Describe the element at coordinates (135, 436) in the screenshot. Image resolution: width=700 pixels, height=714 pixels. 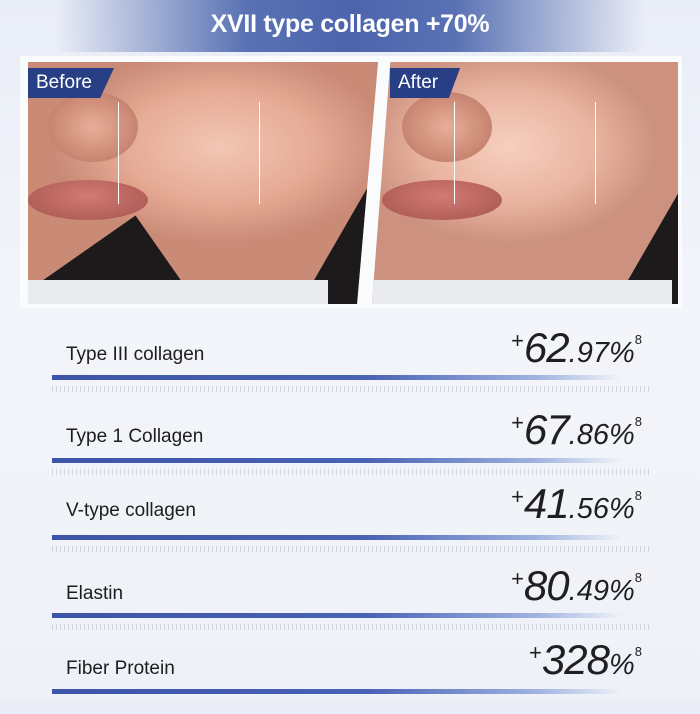
I see `metric-label: Type 1 Collagen` at that location.